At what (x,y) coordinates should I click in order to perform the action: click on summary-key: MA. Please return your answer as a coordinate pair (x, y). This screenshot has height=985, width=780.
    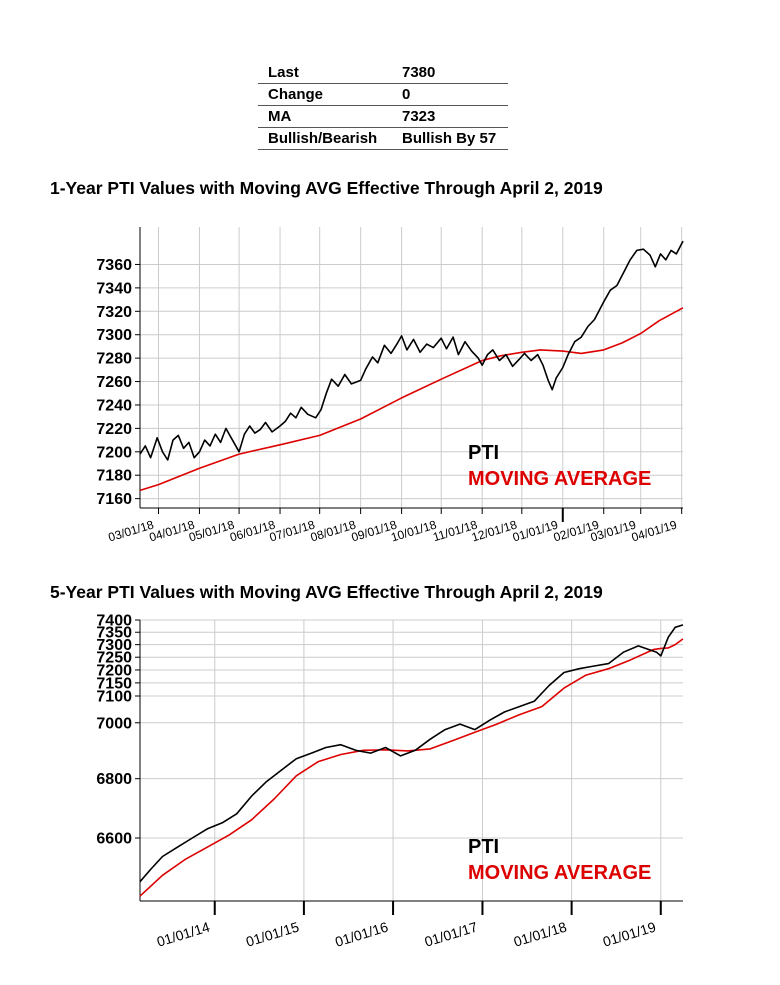
    Looking at the image, I should click on (327, 116).